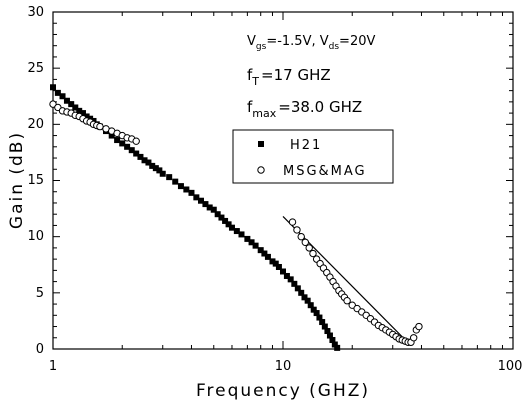 The height and width of the screenshot is (405, 527). Describe the element at coordinates (53, 366) in the screenshot. I see `x-tick-label: 1` at that location.